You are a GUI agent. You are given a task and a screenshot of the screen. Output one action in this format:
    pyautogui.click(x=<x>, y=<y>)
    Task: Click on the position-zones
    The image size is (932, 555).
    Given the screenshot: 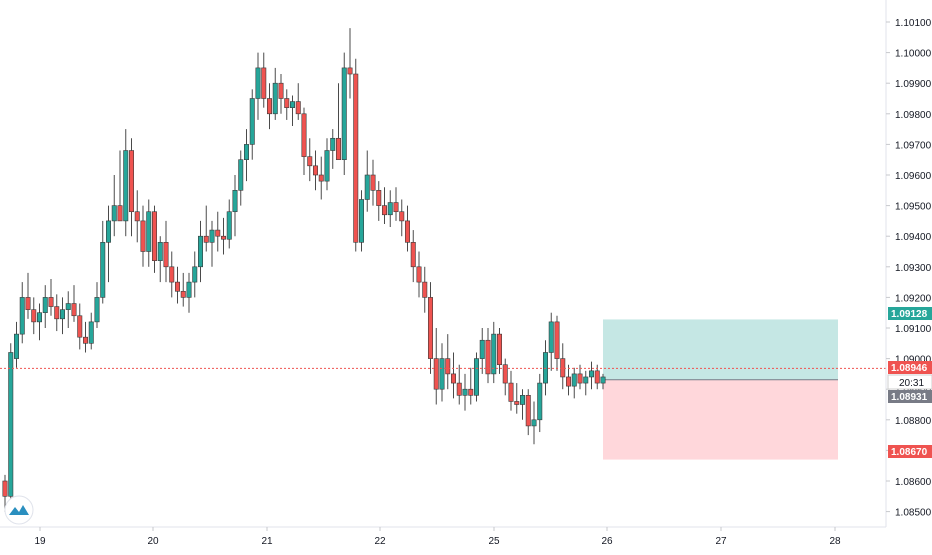 What is the action you would take?
    pyautogui.click(x=720, y=389)
    